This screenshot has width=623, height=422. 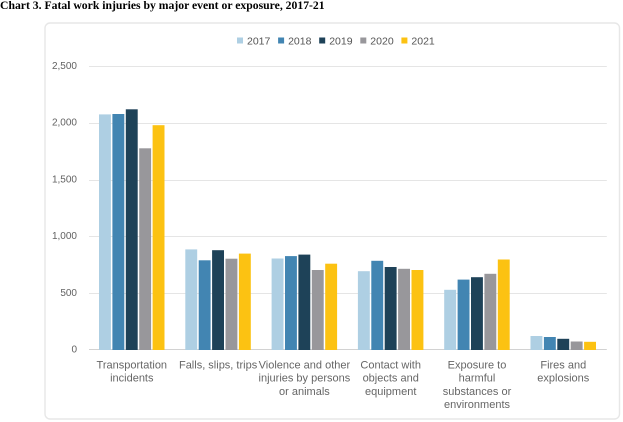 What do you see at coordinates (132, 379) in the screenshot?
I see `svg-text: incidents` at bounding box center [132, 379].